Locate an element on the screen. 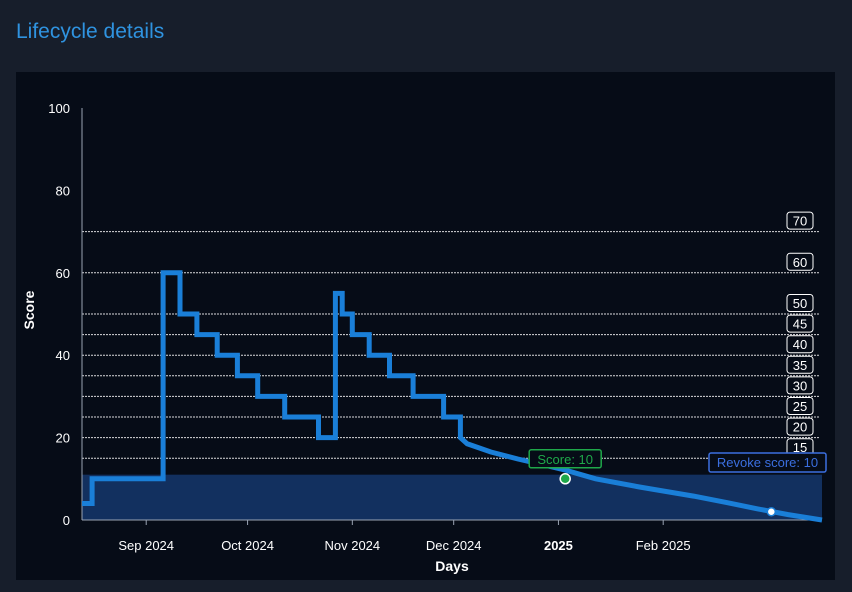  x-tick-label: Sep 2024 is located at coordinates (146, 545).